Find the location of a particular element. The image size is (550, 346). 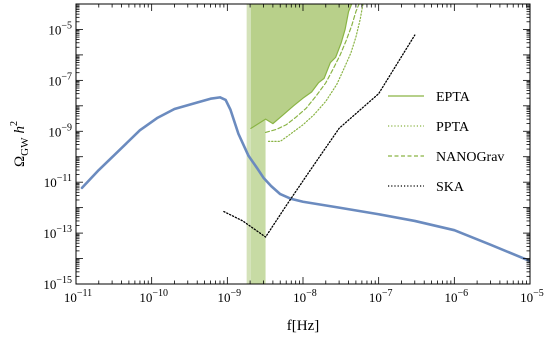

y-tick-label: 10⁻¹³ is located at coordinates (57, 232).